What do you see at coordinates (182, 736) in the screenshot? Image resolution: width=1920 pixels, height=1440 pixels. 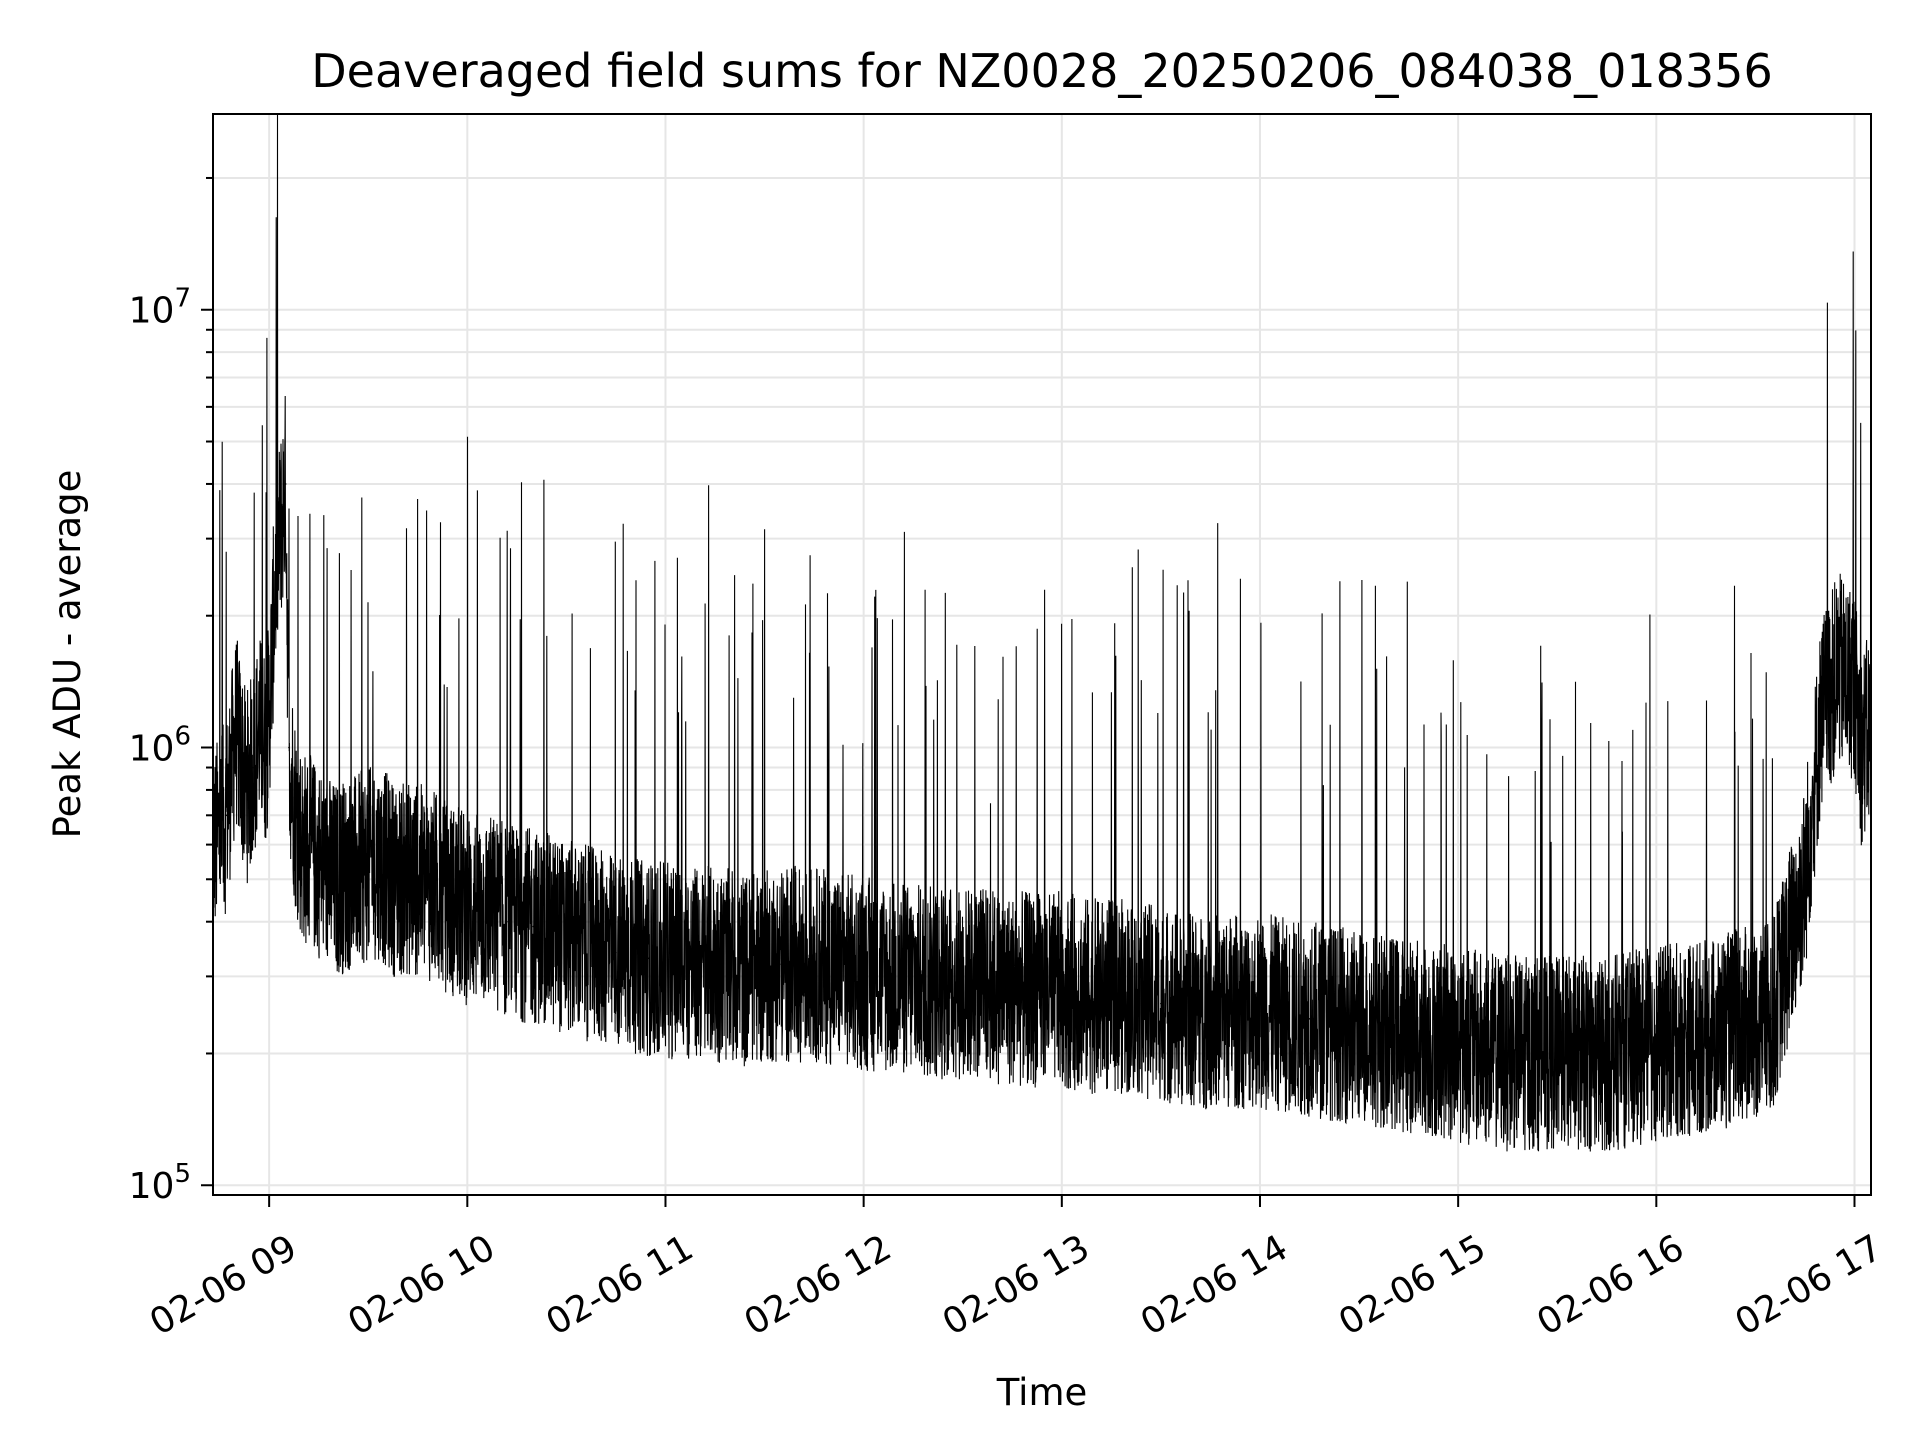 I see `y-tick-exponent: 6` at bounding box center [182, 736].